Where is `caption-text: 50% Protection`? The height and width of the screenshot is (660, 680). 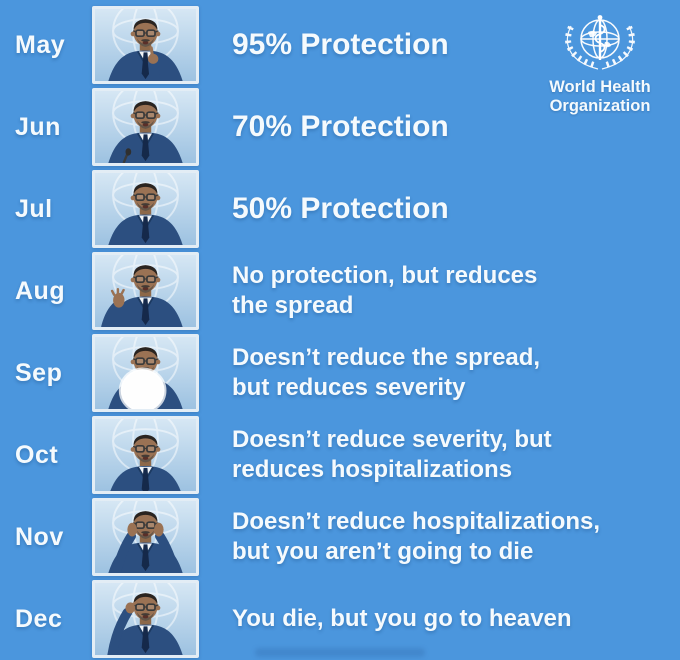 caption-text: 50% Protection is located at coordinates (340, 209).